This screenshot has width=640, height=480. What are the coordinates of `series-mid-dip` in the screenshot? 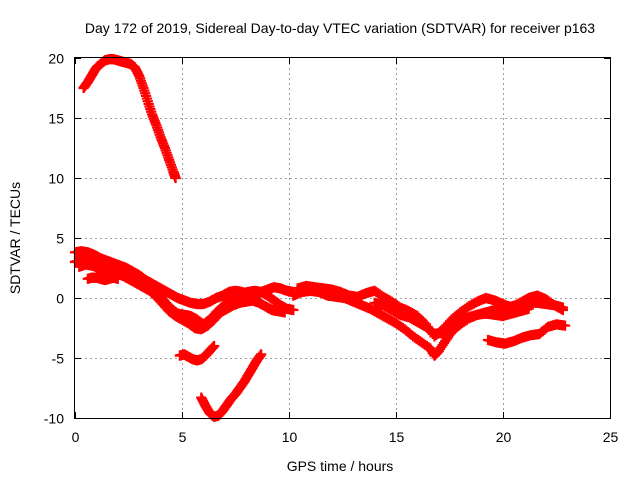 It's located at (197, 353).